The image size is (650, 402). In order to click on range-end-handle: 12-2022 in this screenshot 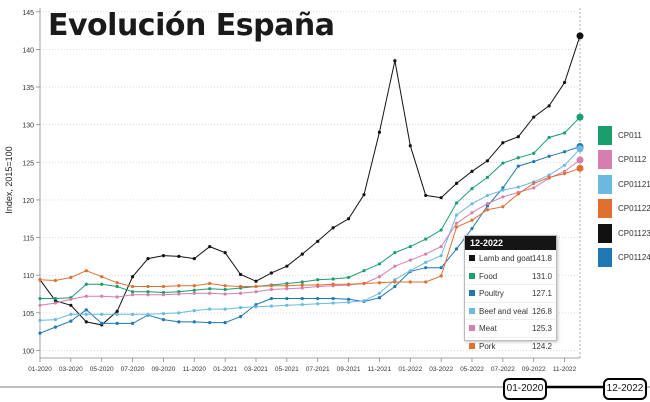, I will do `click(625, 389)`.